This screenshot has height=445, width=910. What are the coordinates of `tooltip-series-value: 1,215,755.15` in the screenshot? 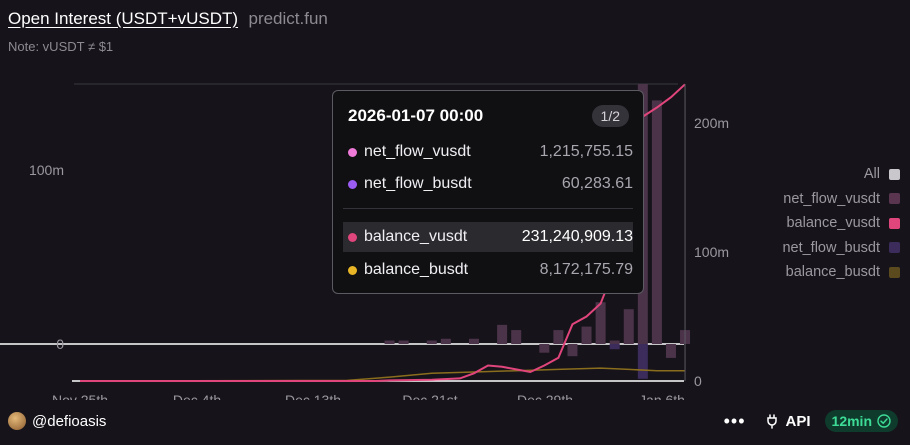 It's located at (586, 151).